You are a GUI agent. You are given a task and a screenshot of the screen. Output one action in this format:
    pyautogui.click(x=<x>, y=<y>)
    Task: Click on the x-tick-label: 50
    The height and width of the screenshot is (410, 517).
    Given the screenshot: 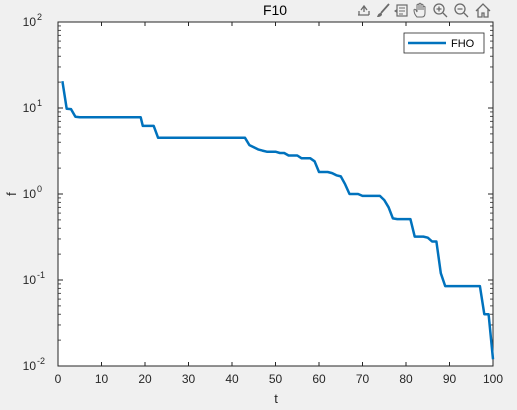 What is the action you would take?
    pyautogui.click(x=276, y=379)
    